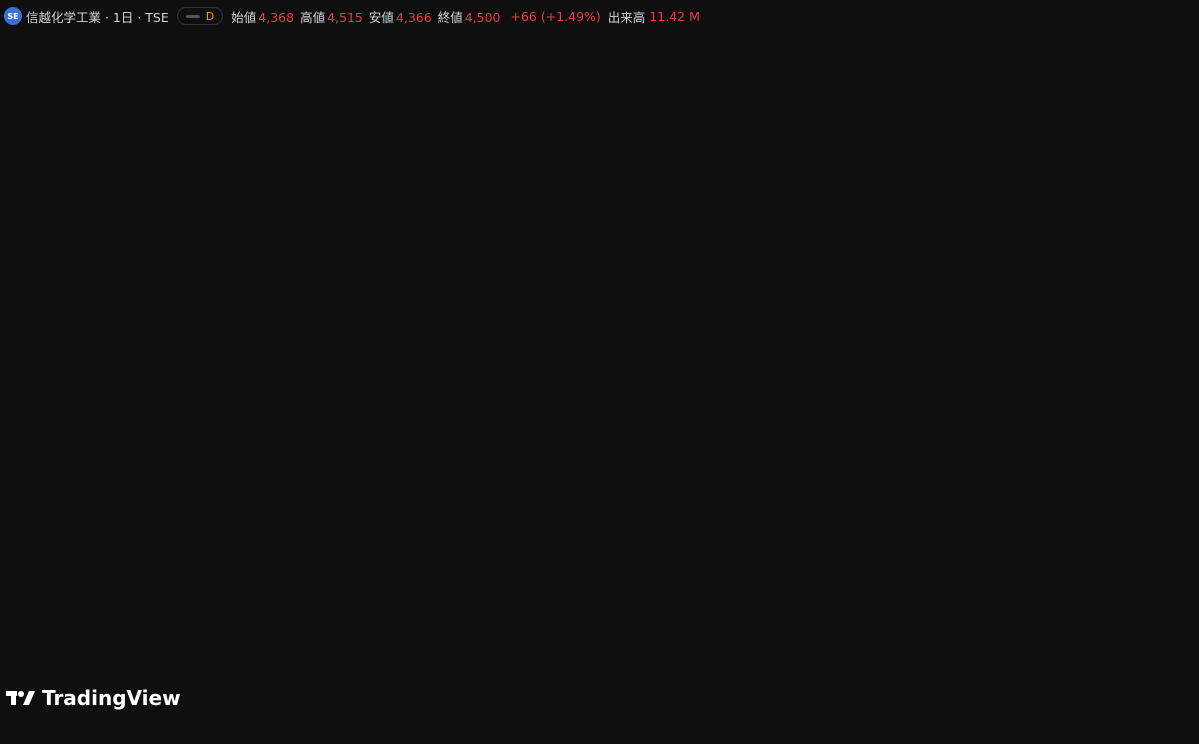 This screenshot has height=744, width=1199. Describe the element at coordinates (482, 17) in the screenshot. I see `ohlc-value: 4,500` at that location.